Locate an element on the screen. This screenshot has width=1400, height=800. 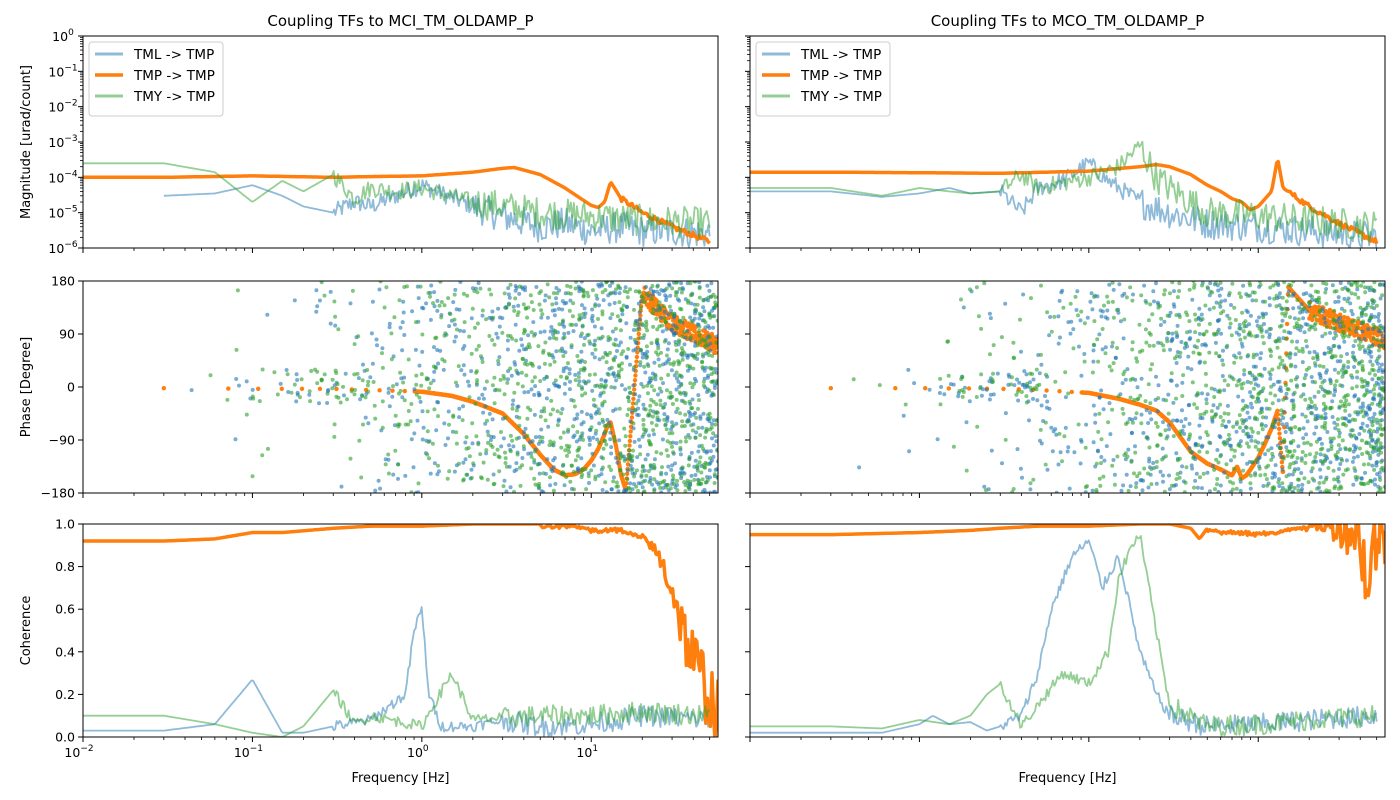
magnitude-right-data is located at coordinates (1064, 194).